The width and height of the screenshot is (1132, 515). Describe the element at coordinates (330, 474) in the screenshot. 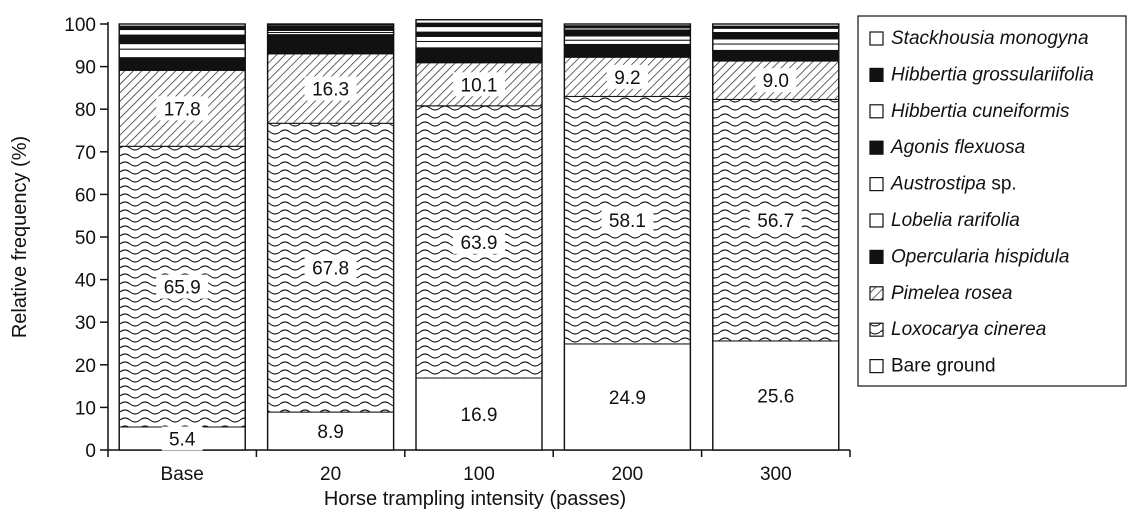

I see `x-tick-label: 20` at that location.